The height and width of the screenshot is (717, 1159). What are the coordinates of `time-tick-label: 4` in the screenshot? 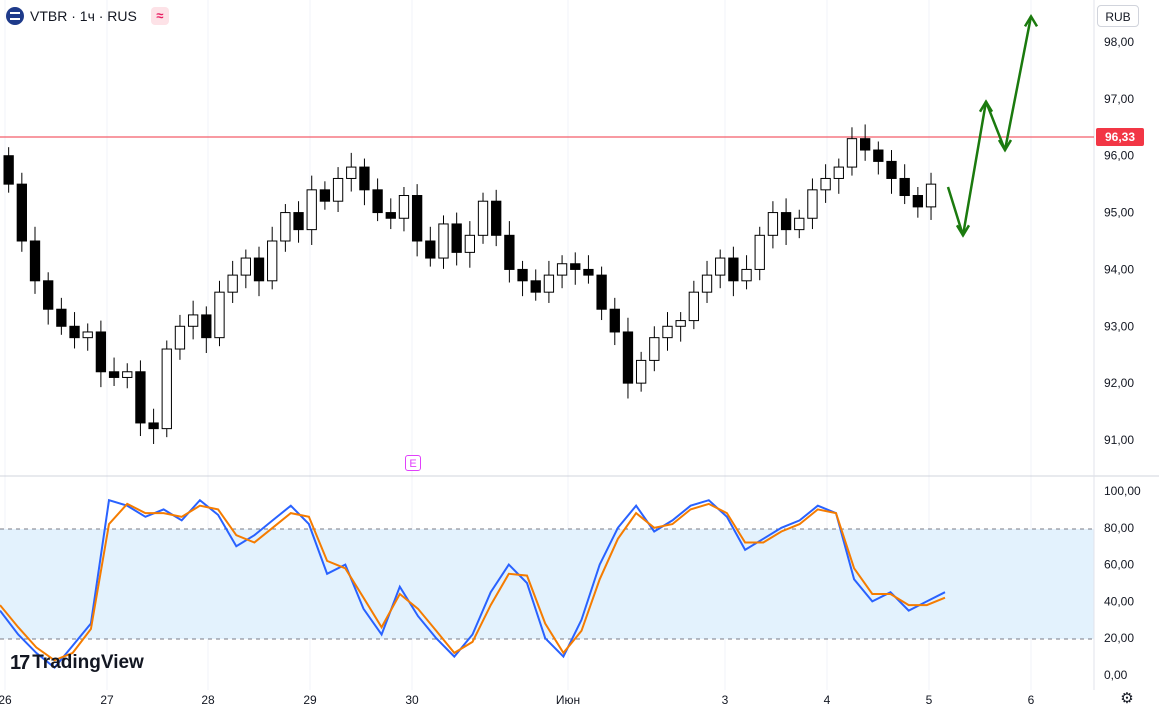 It's located at (827, 700).